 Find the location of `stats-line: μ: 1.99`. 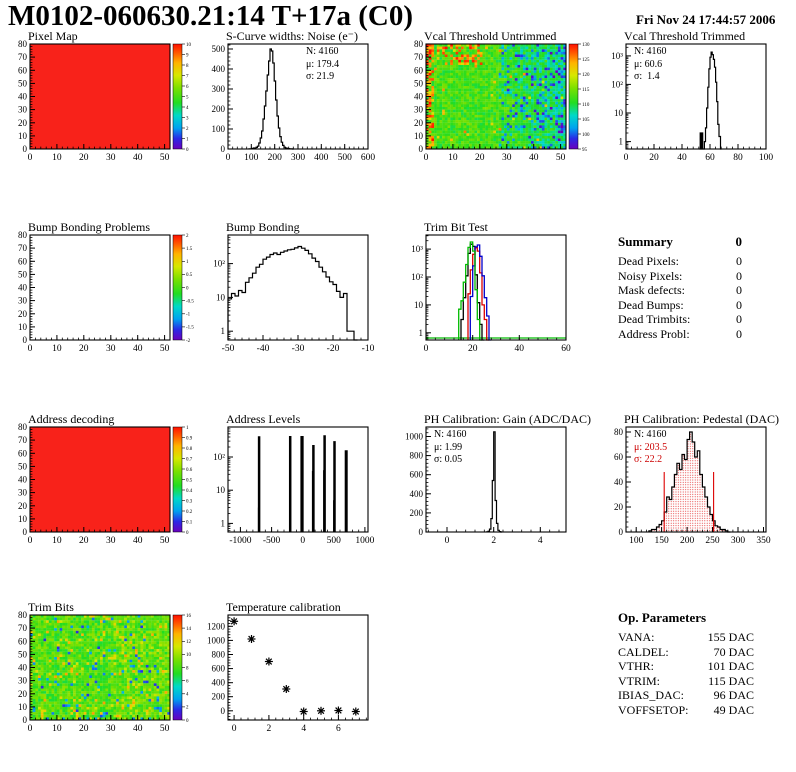

stats-line: μ: 1.99 is located at coordinates (448, 447).